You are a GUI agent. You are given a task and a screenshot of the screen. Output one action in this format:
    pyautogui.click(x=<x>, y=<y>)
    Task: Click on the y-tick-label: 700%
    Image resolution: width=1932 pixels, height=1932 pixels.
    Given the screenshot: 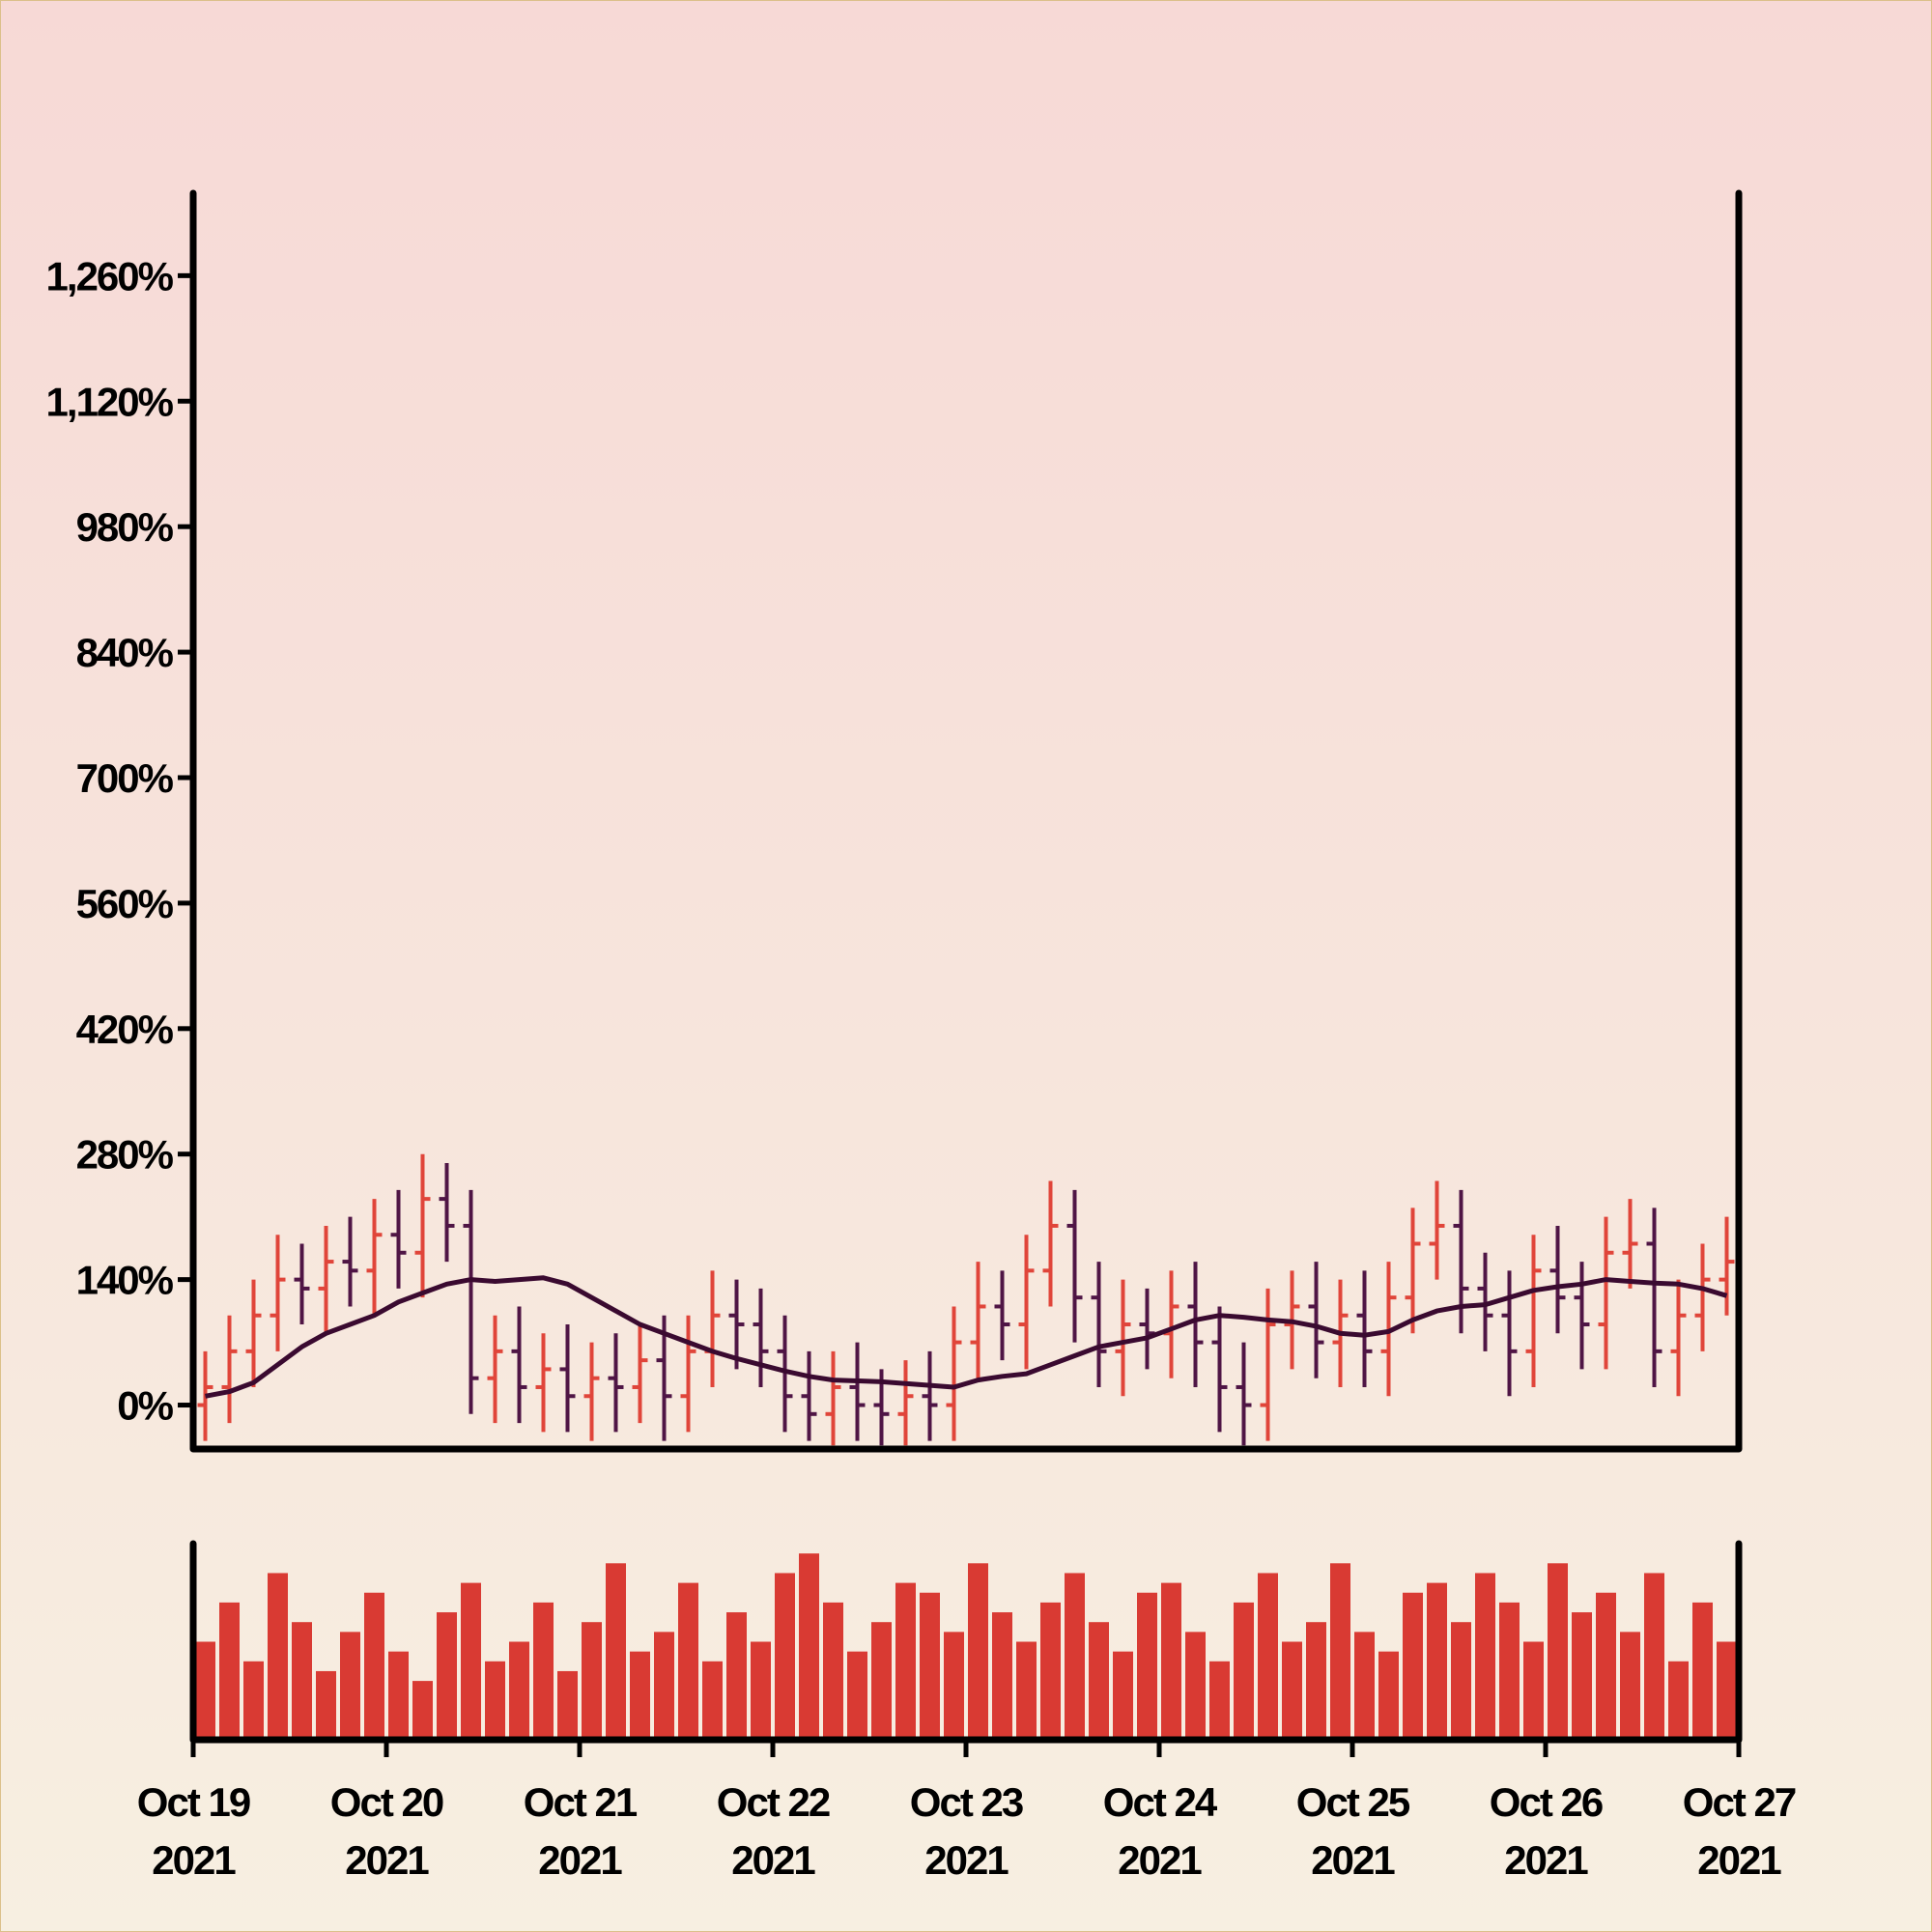 What is the action you would take?
    pyautogui.click(x=125, y=778)
    